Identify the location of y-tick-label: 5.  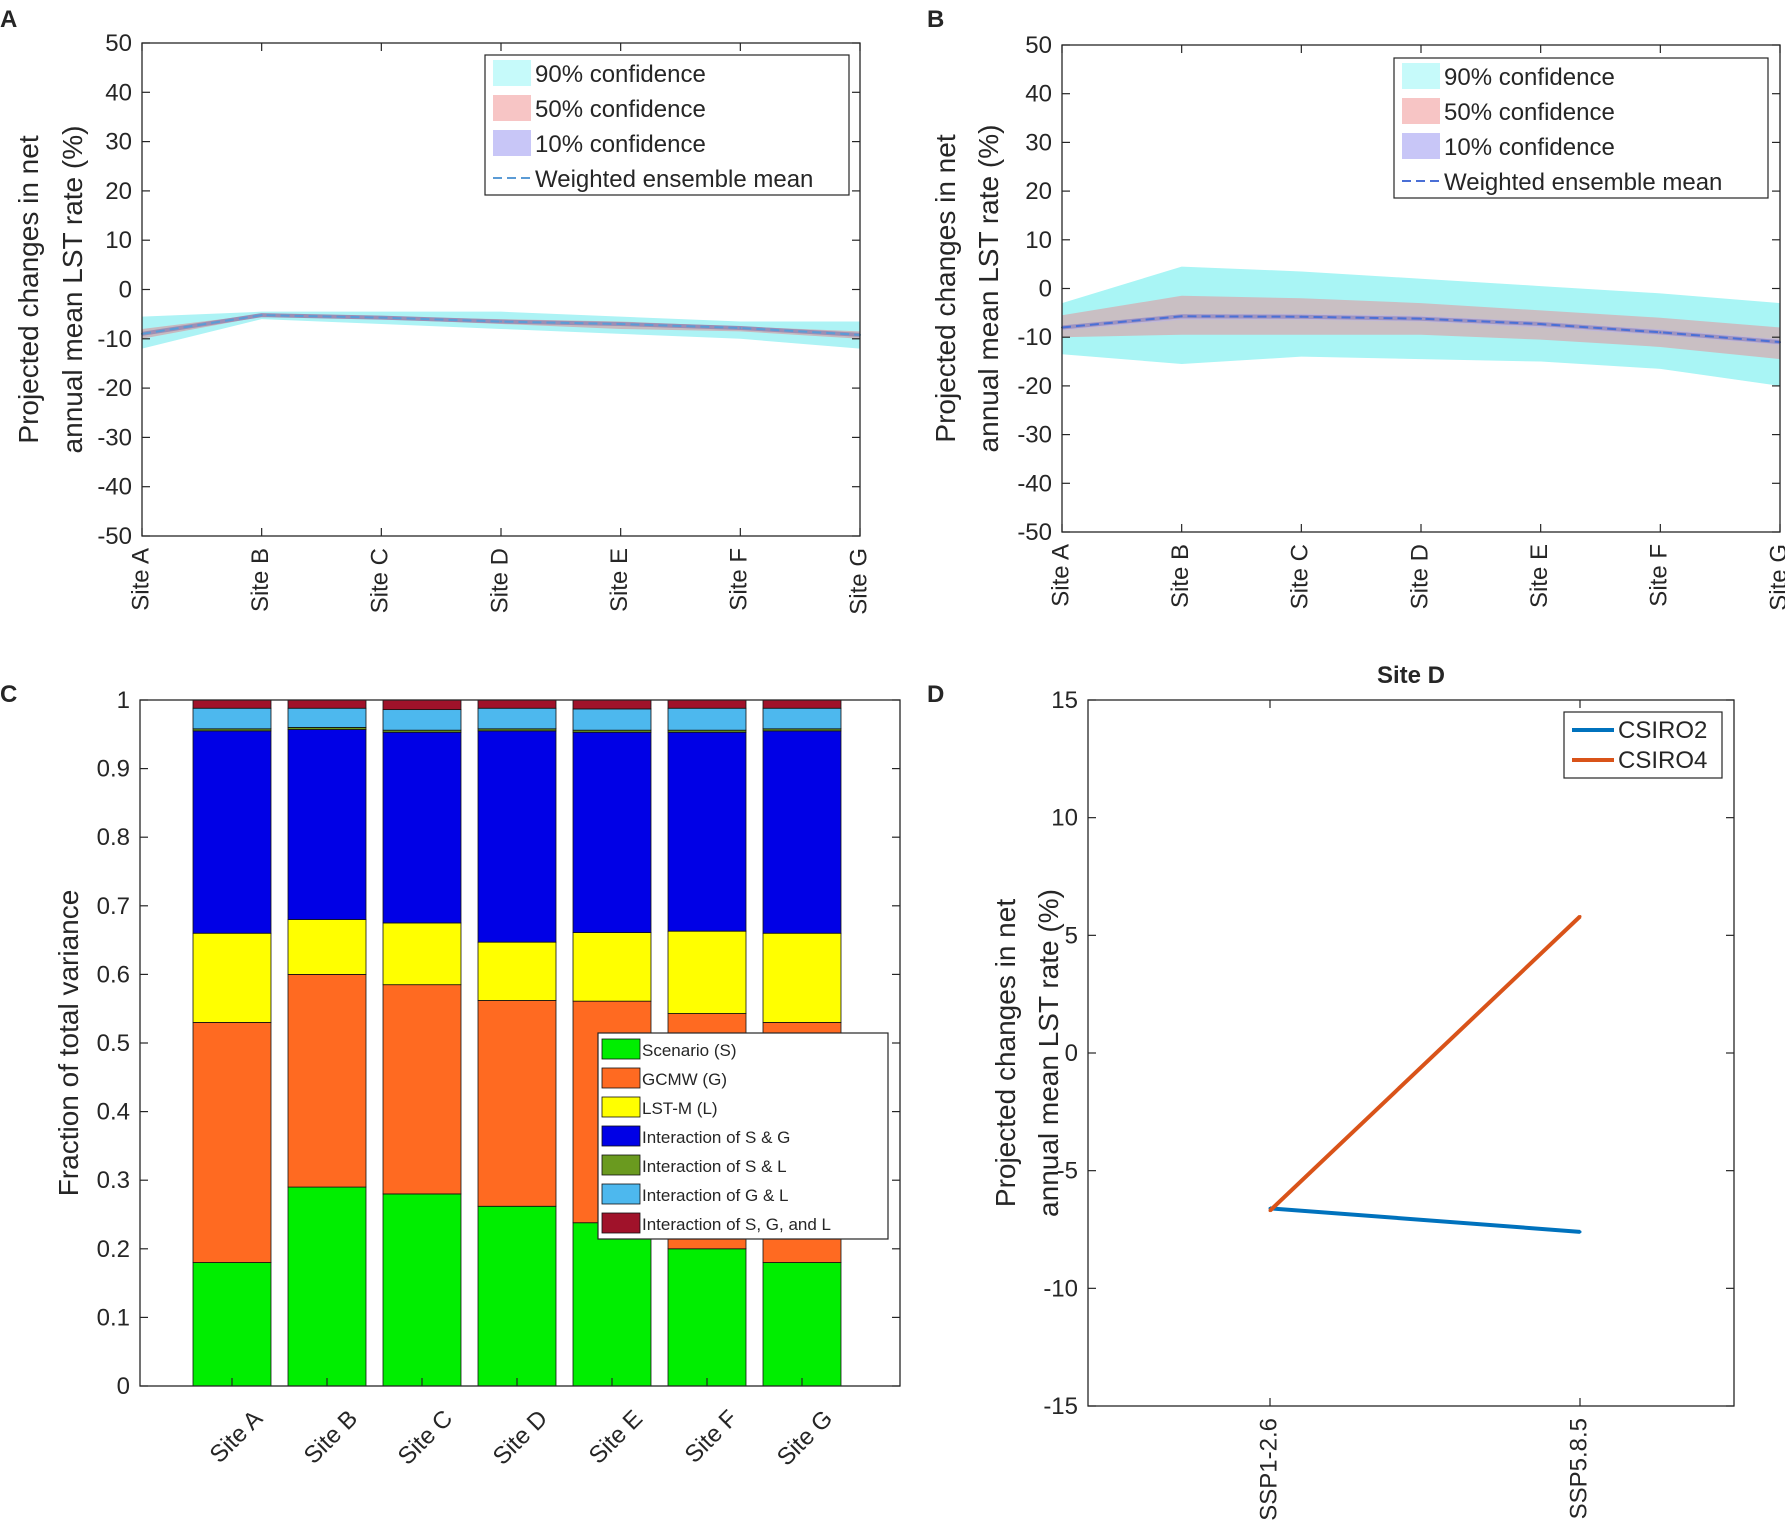
(1071, 935).